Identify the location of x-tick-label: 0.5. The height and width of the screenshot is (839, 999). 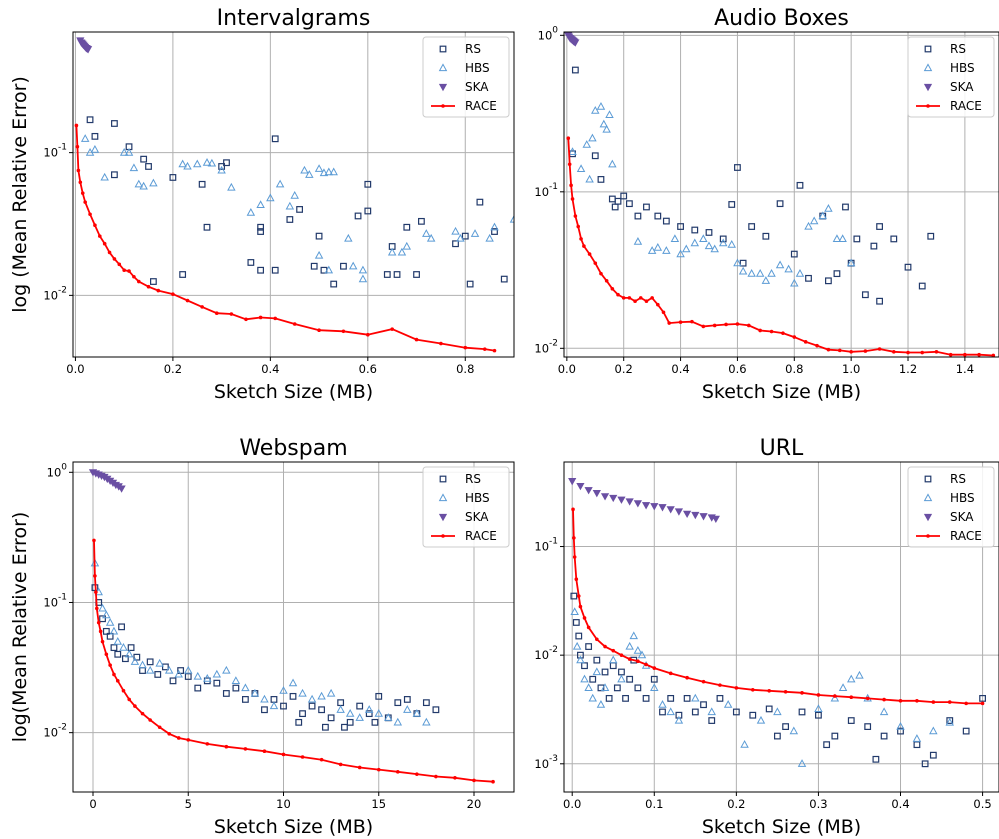
(982, 804).